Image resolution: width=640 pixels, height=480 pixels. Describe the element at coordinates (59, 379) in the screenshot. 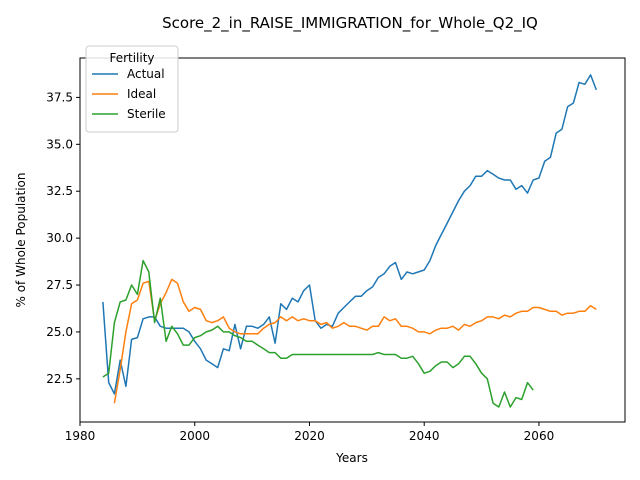

I see `y-tick-label: 22.5` at that location.